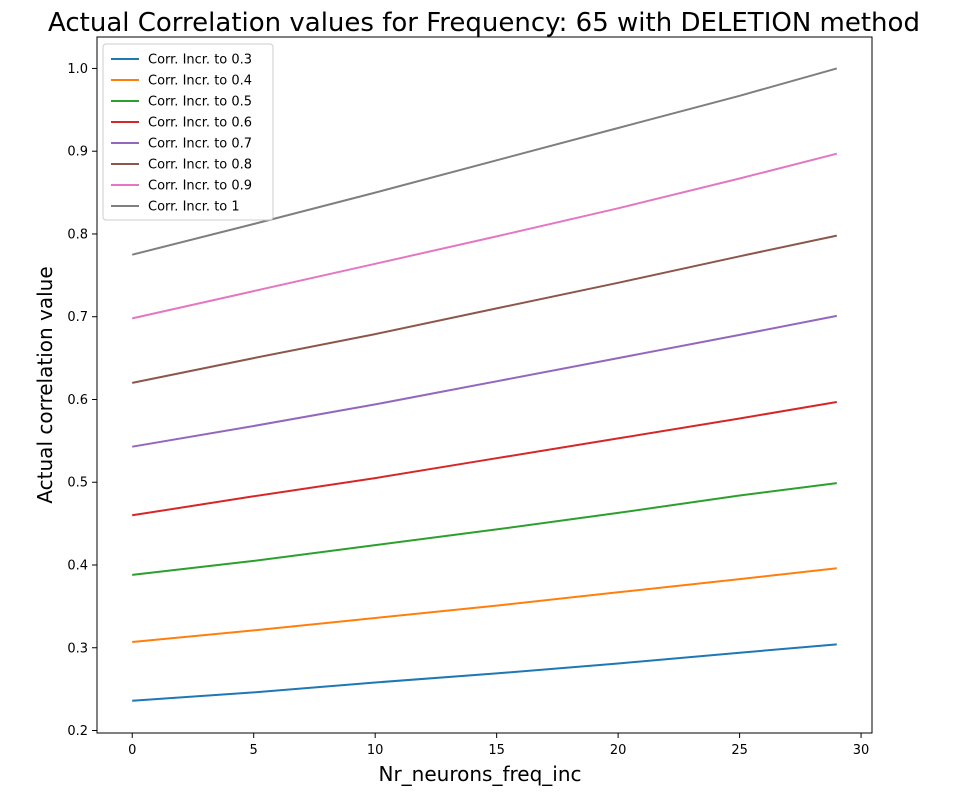 Image resolution: width=967 pixels, height=795 pixels. Describe the element at coordinates (77, 317) in the screenshot. I see `y-tick-label: 0.7` at that location.